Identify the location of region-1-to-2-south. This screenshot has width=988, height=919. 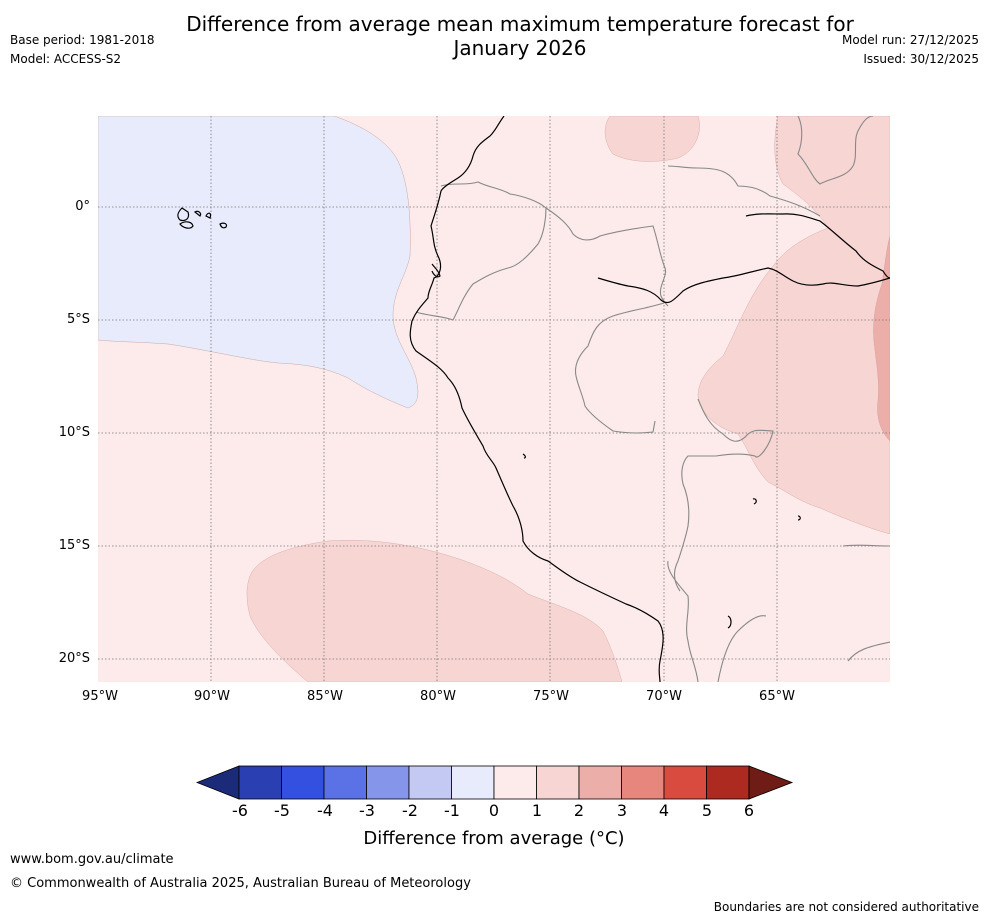
(434, 610).